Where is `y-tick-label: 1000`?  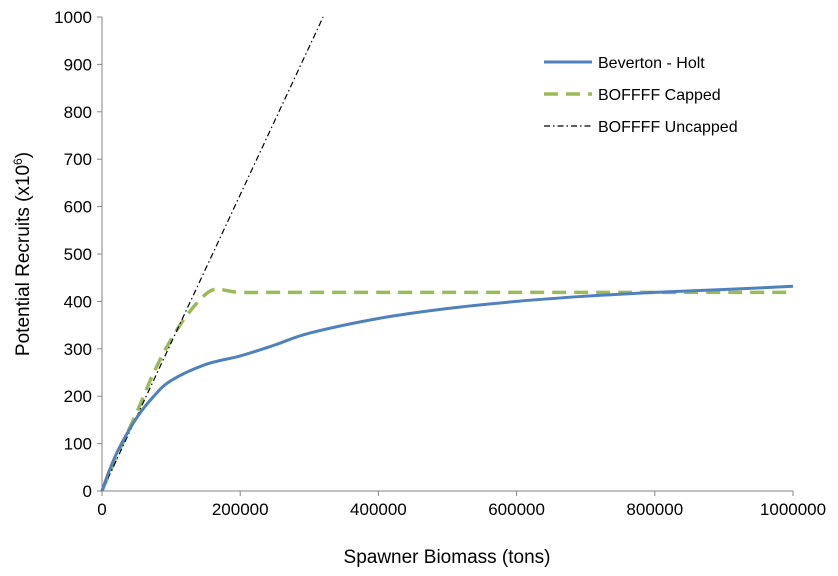 y-tick-label: 1000 is located at coordinates (73, 17).